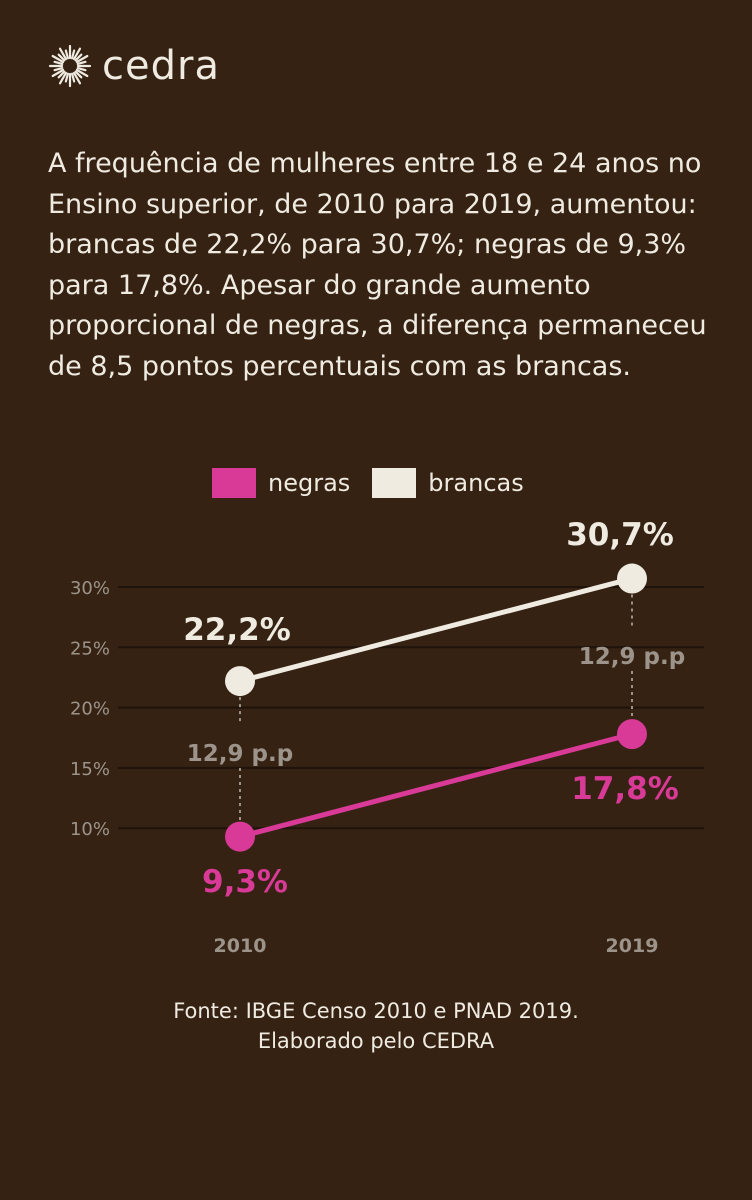 The height and width of the screenshot is (1200, 752). I want to click on legend-swatch-brancas, so click(394, 483).